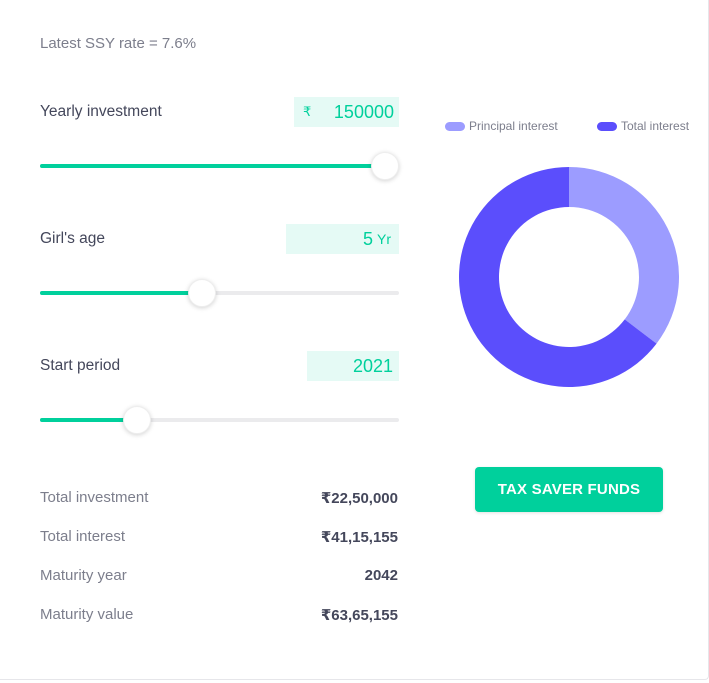 The height and width of the screenshot is (683, 709). What do you see at coordinates (513, 126) in the screenshot?
I see `legend-principal-label: Principal interest` at bounding box center [513, 126].